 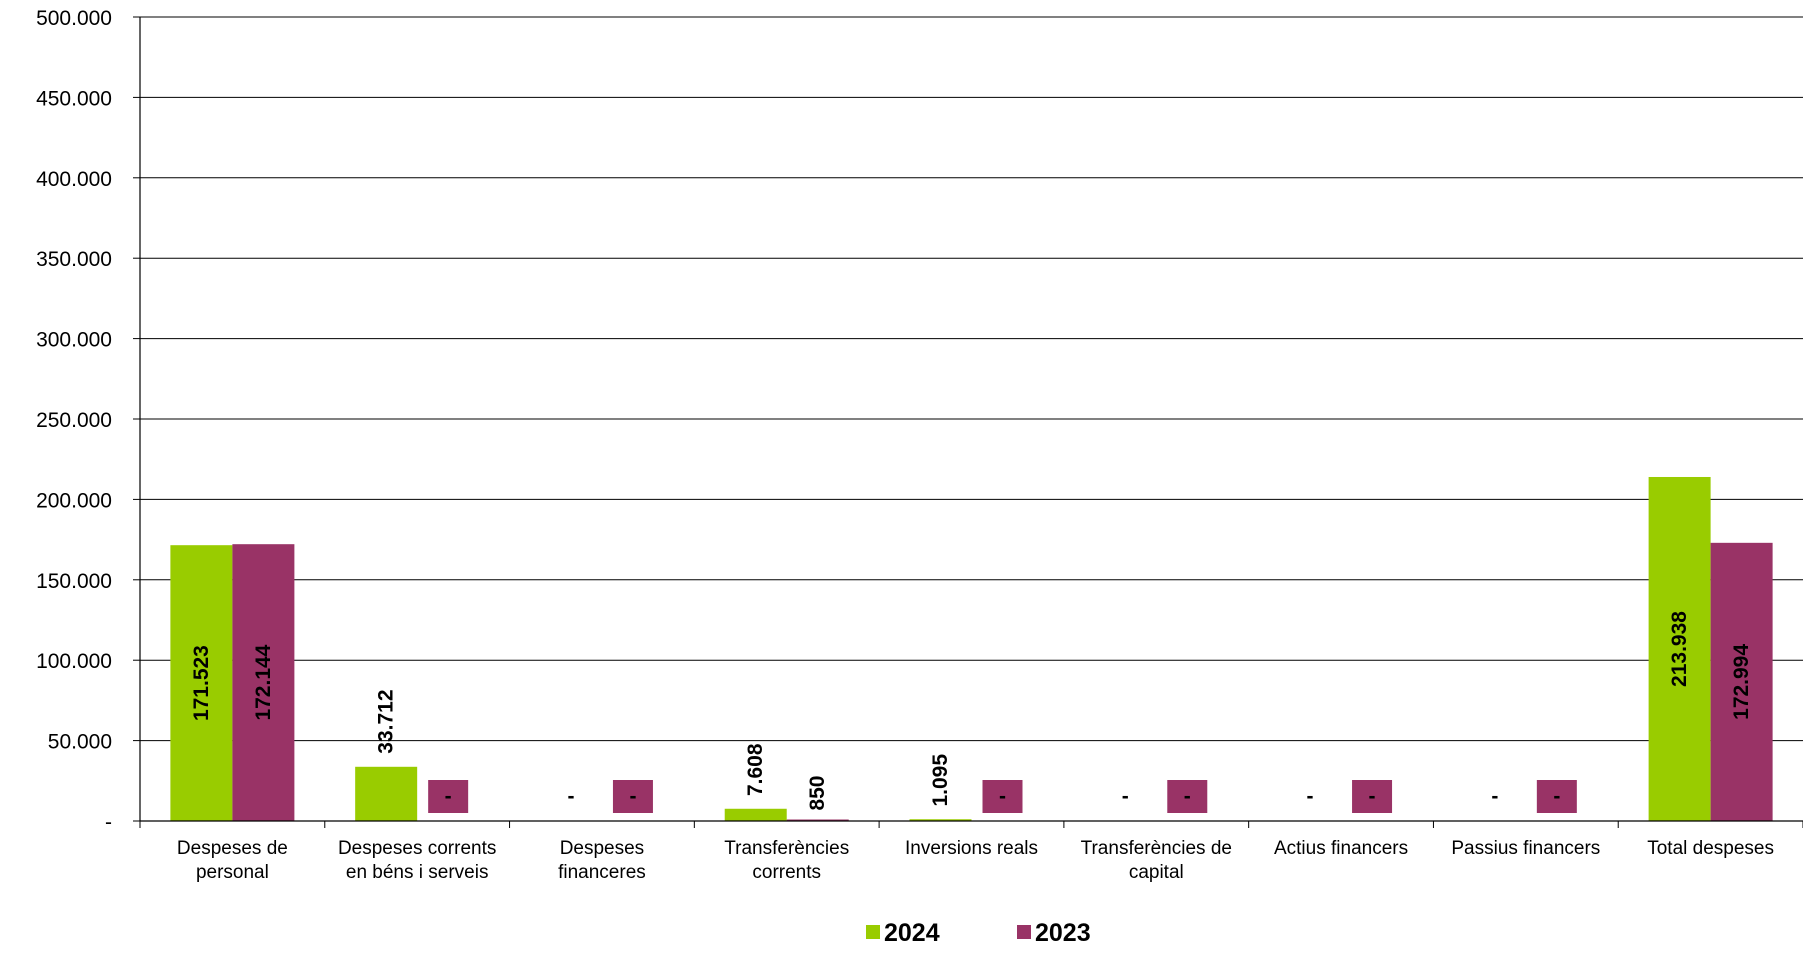 I want to click on legend-swatch-2024, so click(x=873, y=932).